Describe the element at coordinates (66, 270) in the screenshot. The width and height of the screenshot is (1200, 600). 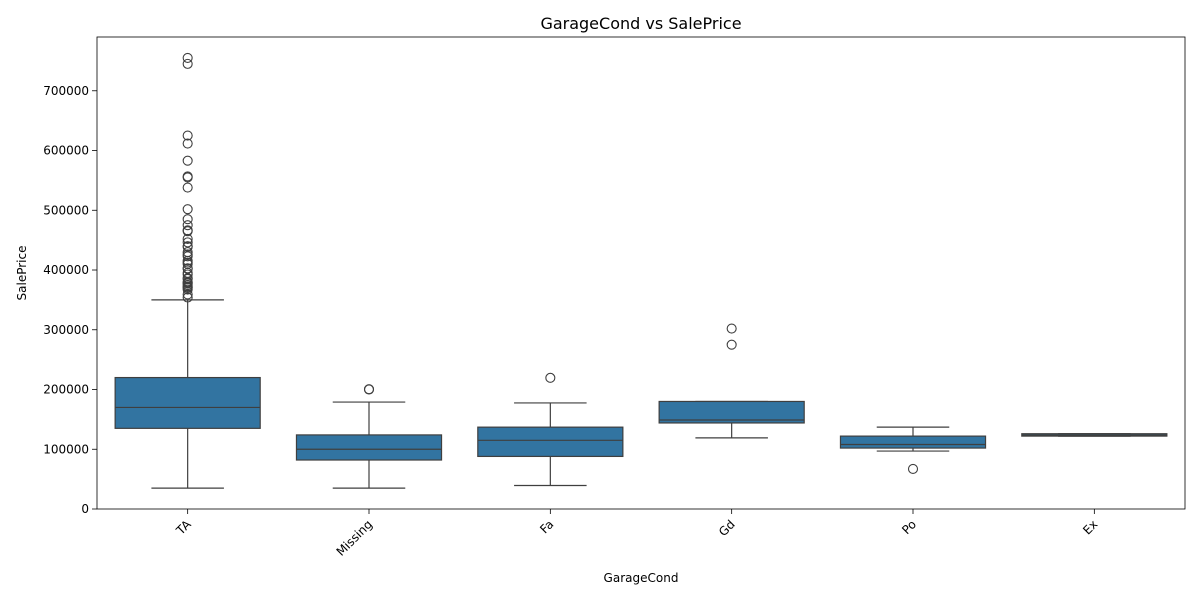
I see `y-tick-label: 400000` at that location.